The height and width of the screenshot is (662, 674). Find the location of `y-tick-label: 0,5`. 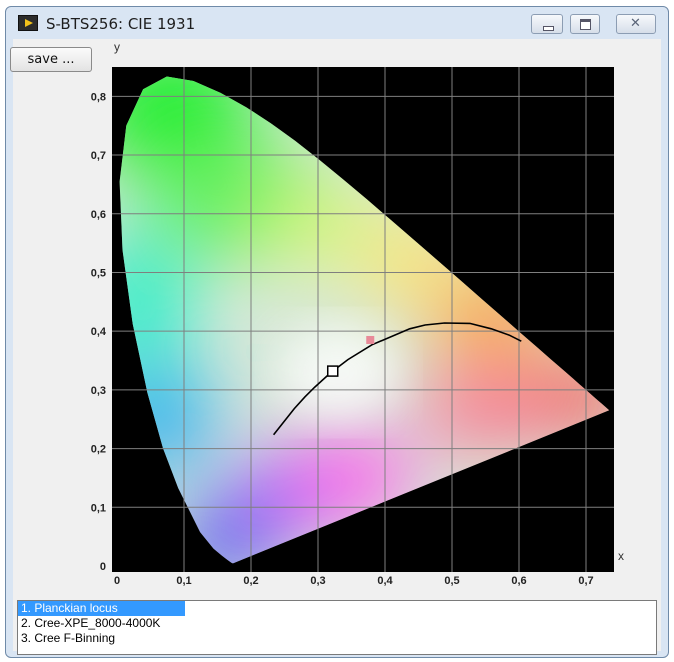

y-tick-label: 0,5 is located at coordinates (98, 273).